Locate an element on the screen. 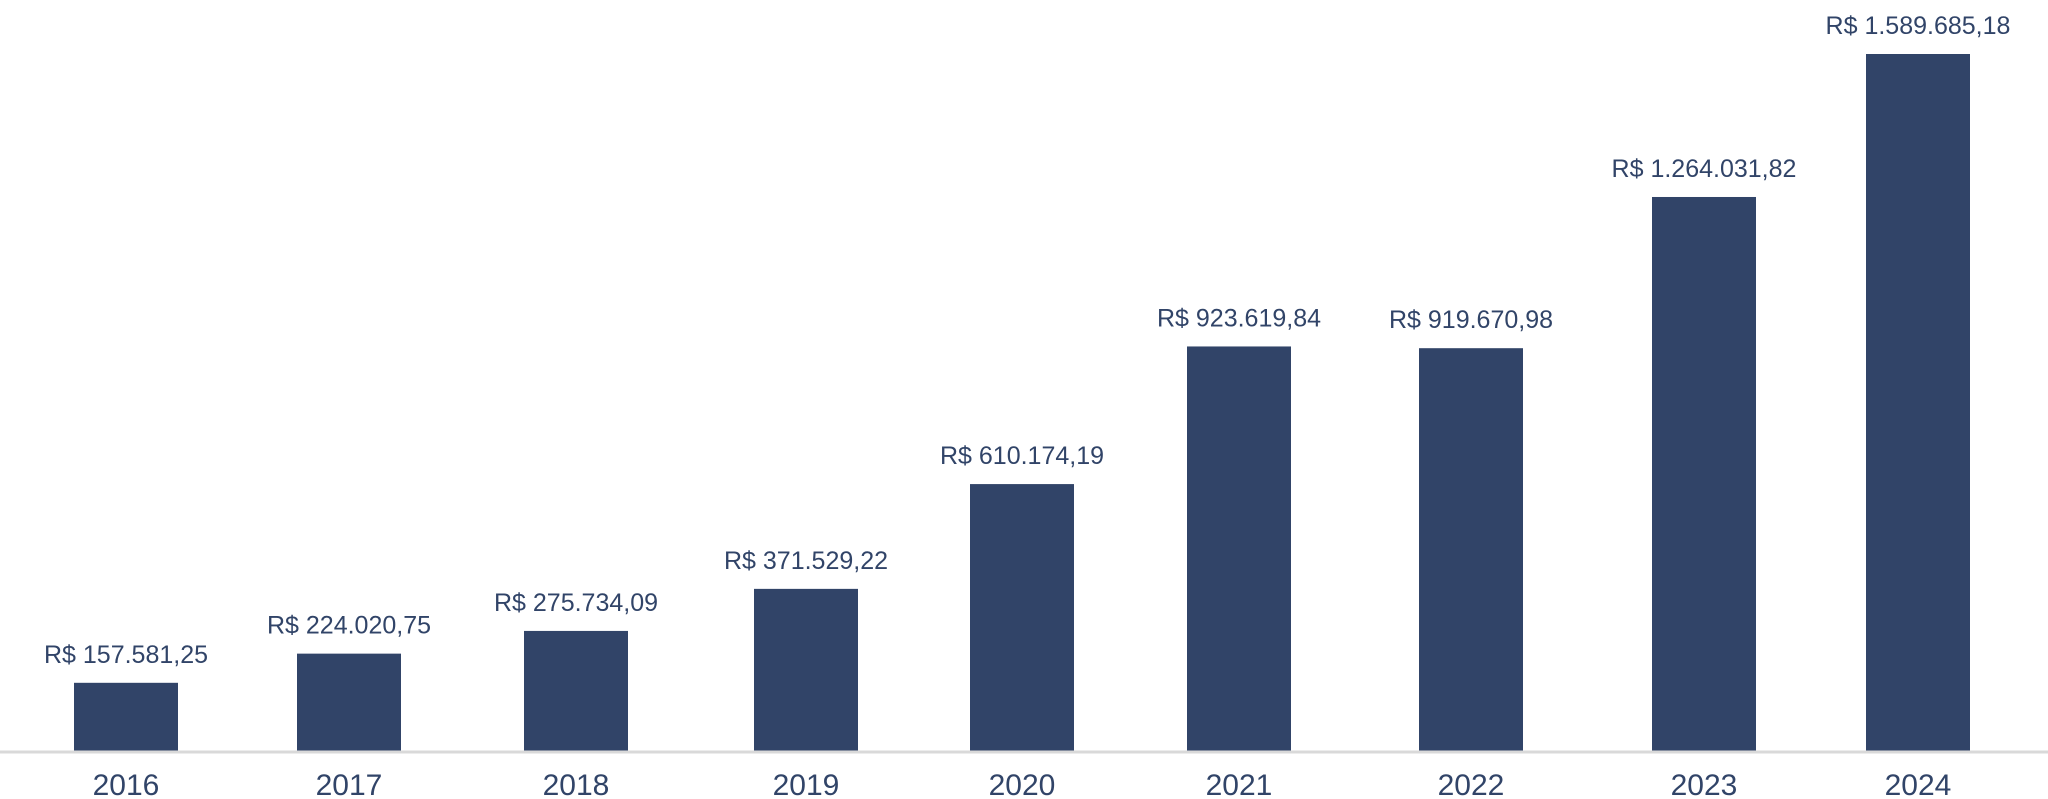 The image size is (2048, 799). data-label-2020: R$ 610.174,19 is located at coordinates (1022, 456).